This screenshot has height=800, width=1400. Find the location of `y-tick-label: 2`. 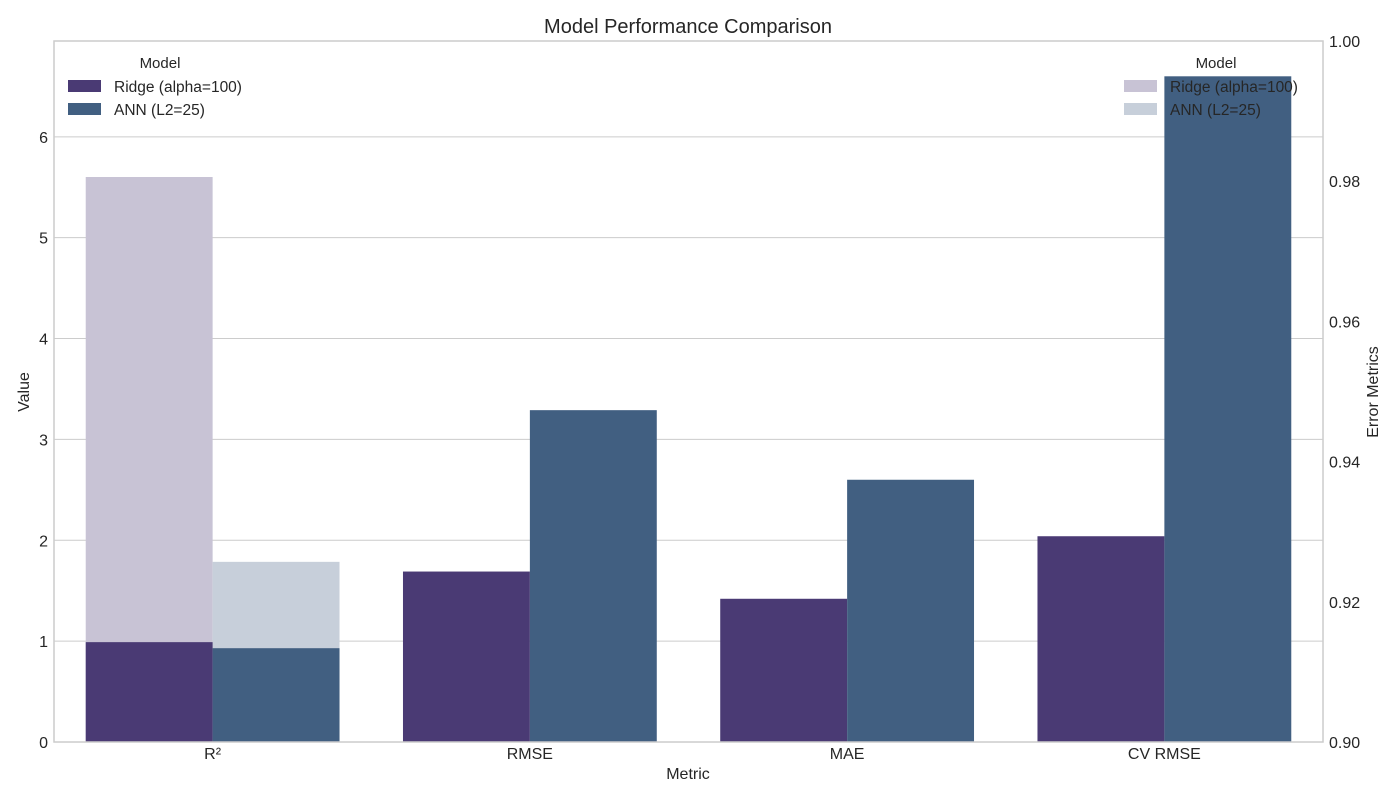

y-tick-label: 2 is located at coordinates (43, 541).